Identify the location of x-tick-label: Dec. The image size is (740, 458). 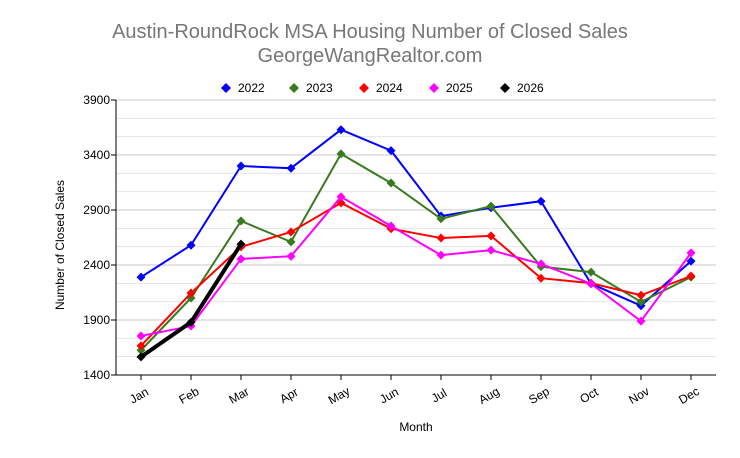
(688, 395).